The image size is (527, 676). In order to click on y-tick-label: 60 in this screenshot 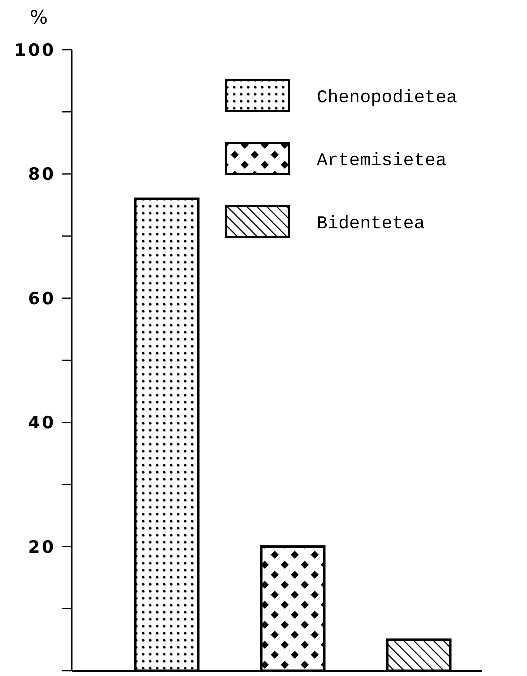, I will do `click(42, 299)`.